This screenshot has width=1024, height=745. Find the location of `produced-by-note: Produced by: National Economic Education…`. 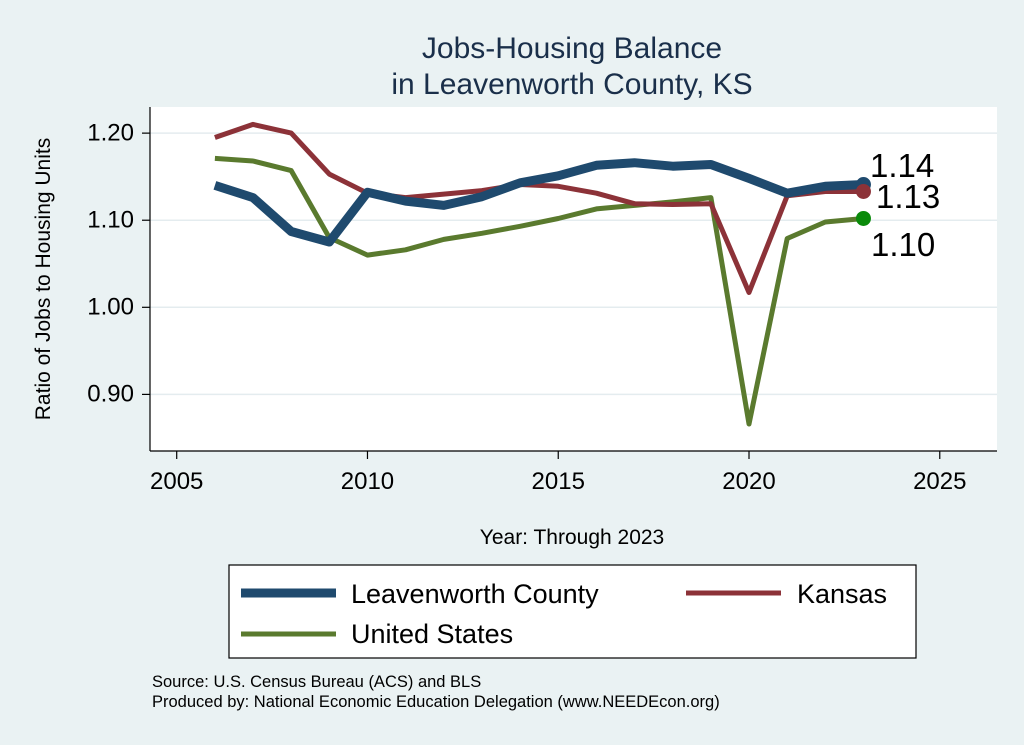

produced-by-note: Produced by: National Economic Education… is located at coordinates (436, 702).